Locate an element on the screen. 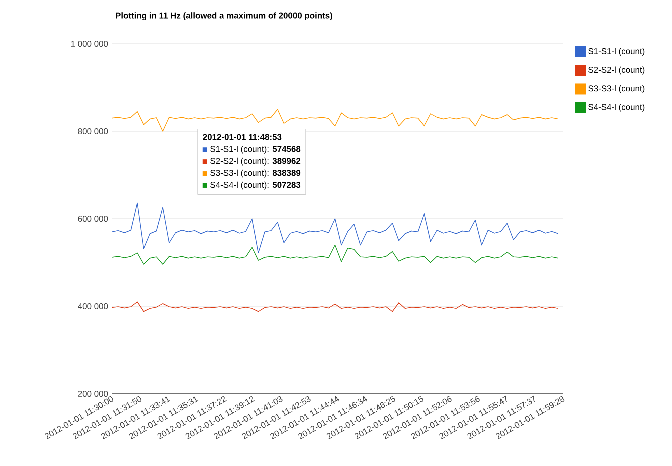 The width and height of the screenshot is (672, 466). legend-label: S2-S2-l (count) is located at coordinates (616, 70).